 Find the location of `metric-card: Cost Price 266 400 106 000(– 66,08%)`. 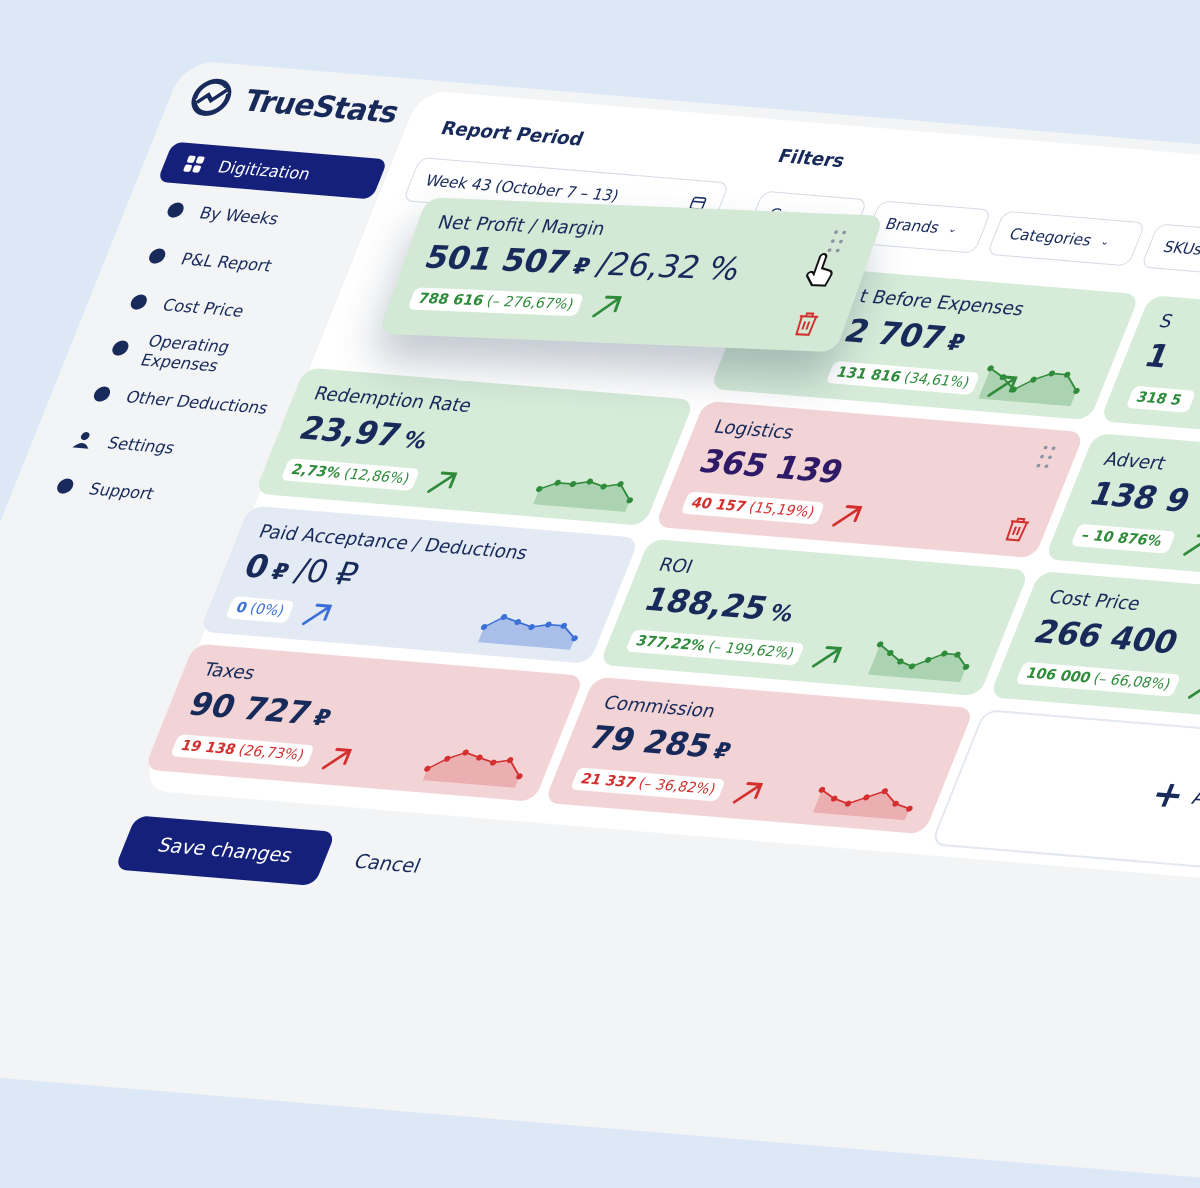

metric-card: Cost Price 266 400 106 000(– 66,08%) is located at coordinates (1094, 650).